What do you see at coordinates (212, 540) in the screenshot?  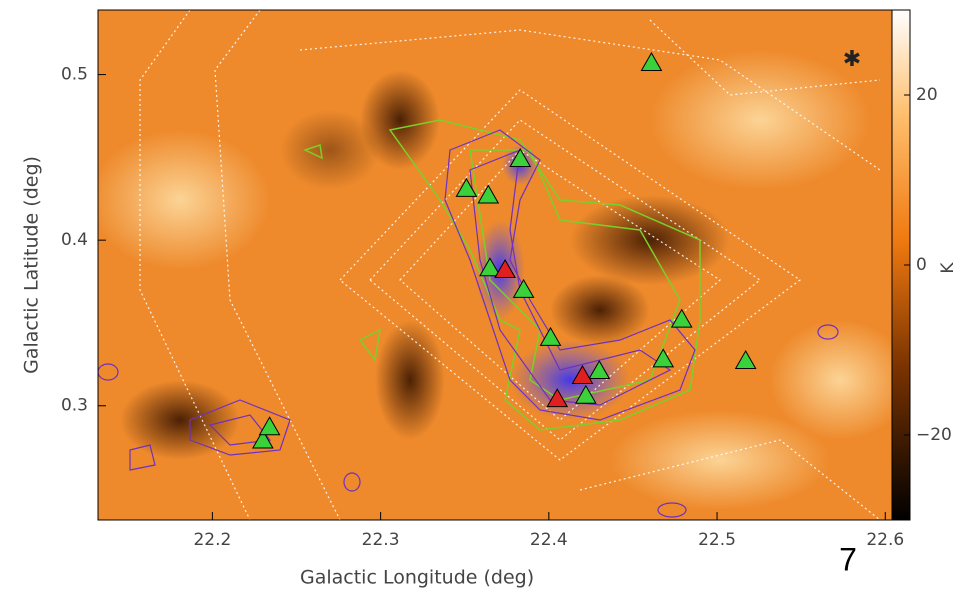 I see `x-tick-label: 22.2` at bounding box center [212, 540].